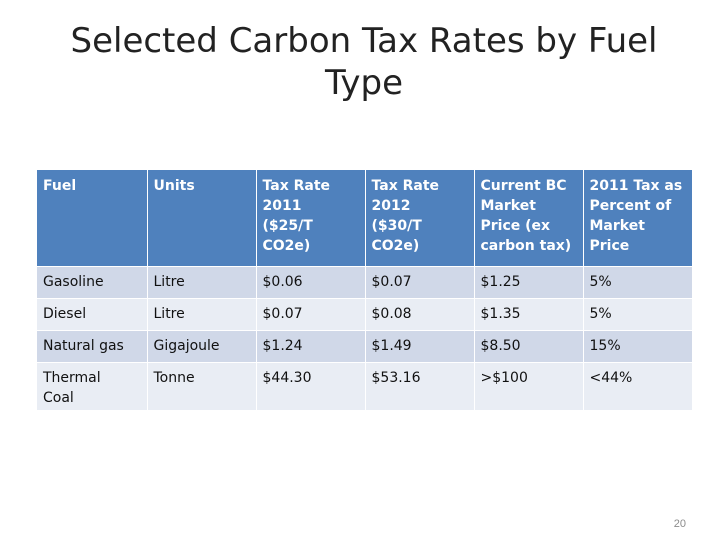 Image resolution: width=728 pixels, height=546 pixels. I want to click on header-fuel: Fuel, so click(92, 218).